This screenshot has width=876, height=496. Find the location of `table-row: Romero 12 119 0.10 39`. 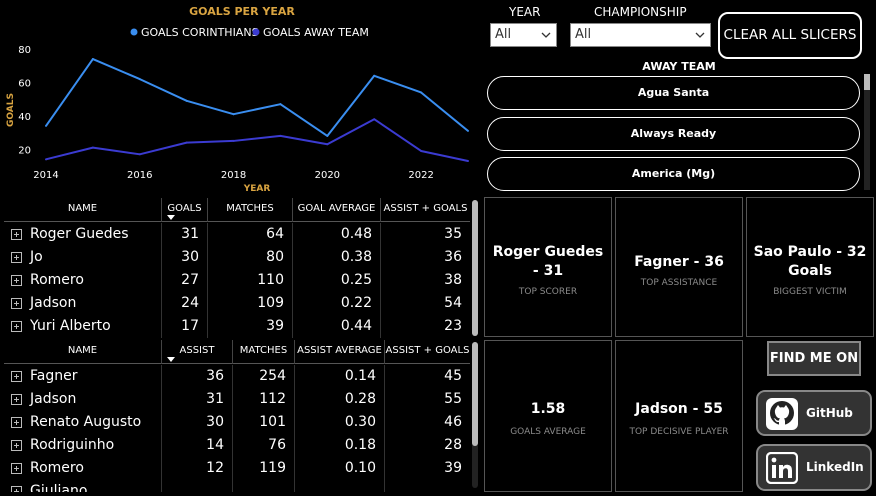

table-row: Romero 12 119 0.10 39 is located at coordinates (237, 468).